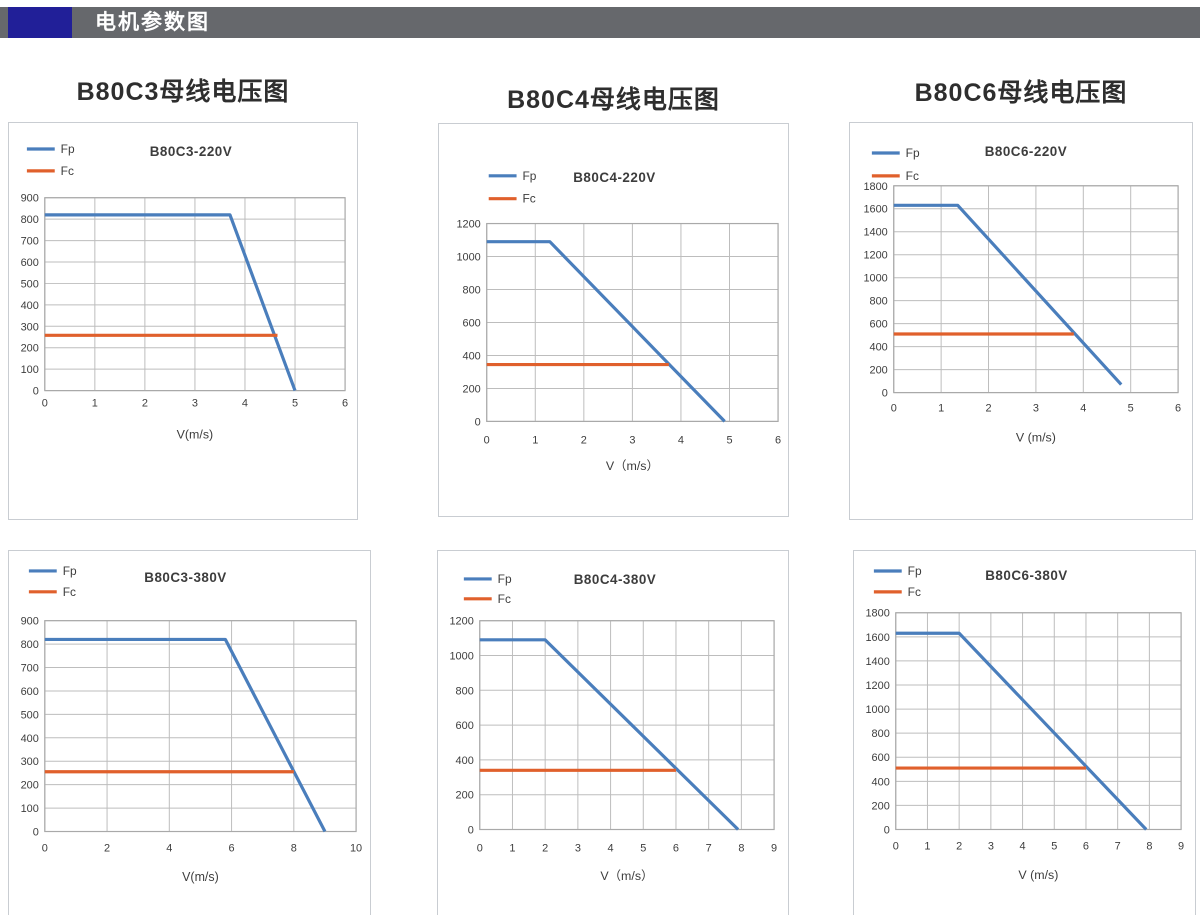 This screenshot has height=915, width=1200. Describe the element at coordinates (152, 22) in the screenshot. I see `page-title: 电机参数图` at that location.